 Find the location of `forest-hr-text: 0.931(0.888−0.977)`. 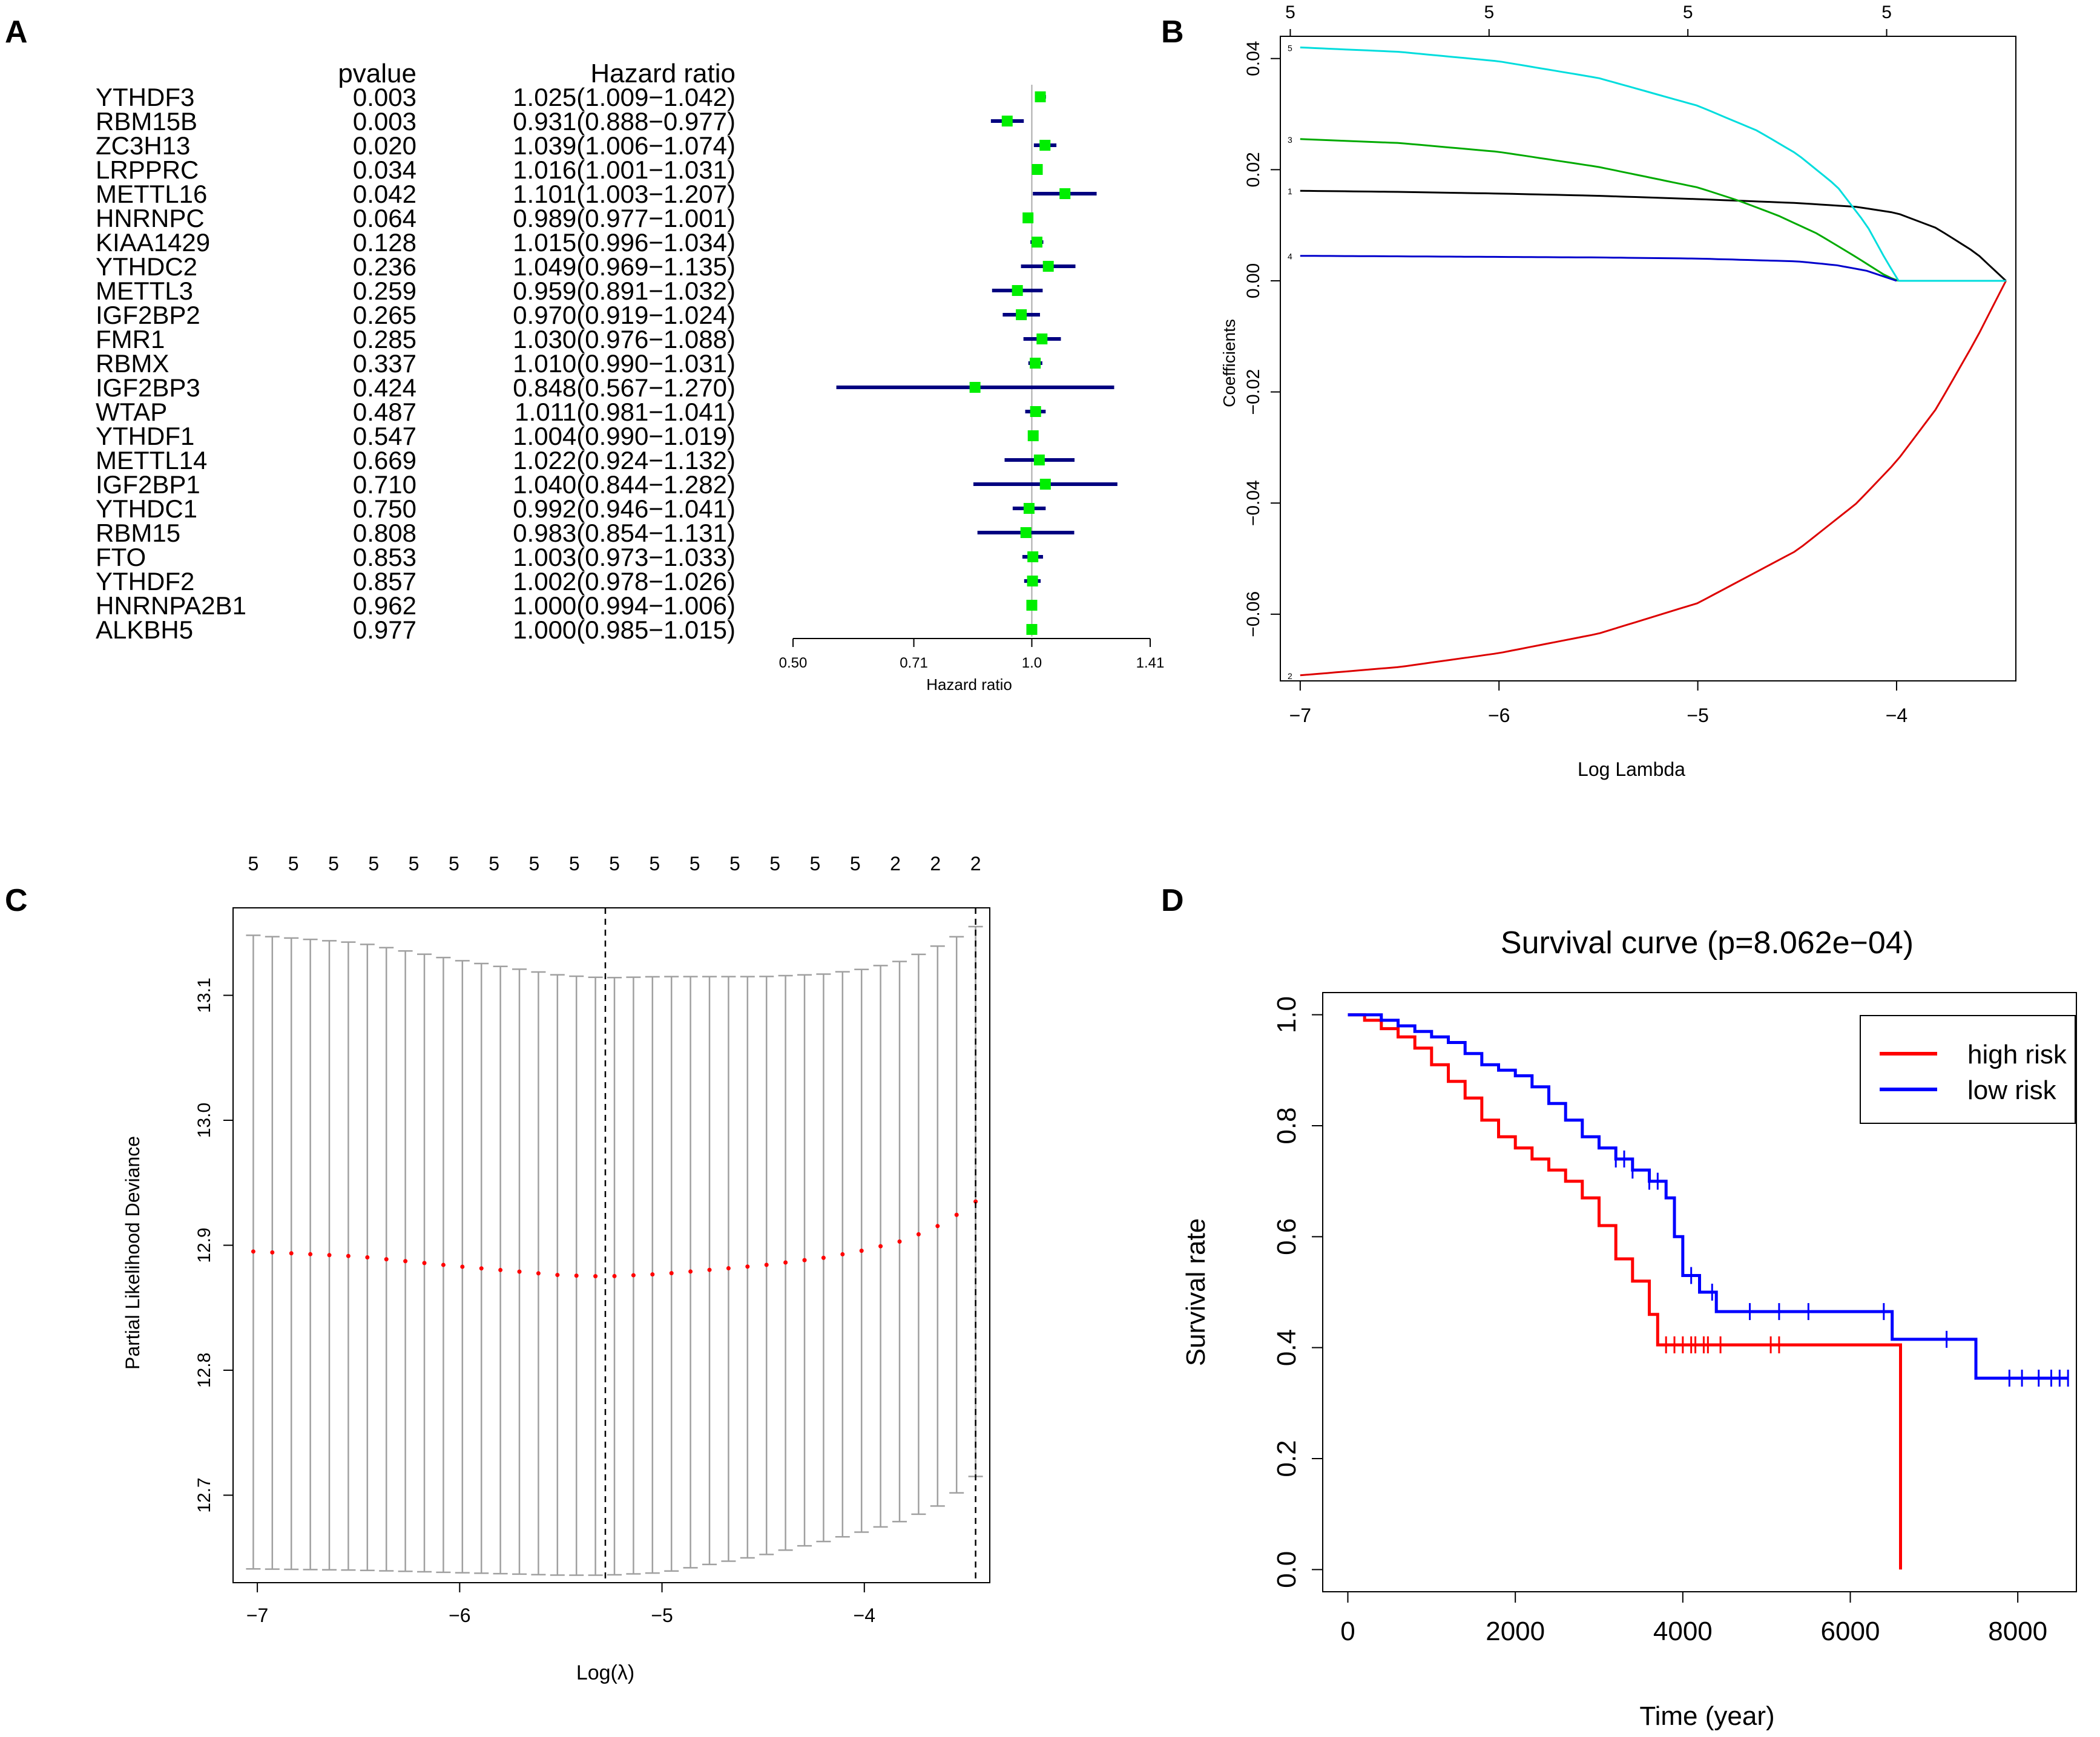

forest-hr-text: 0.931(0.888−0.977) is located at coordinates (624, 122).